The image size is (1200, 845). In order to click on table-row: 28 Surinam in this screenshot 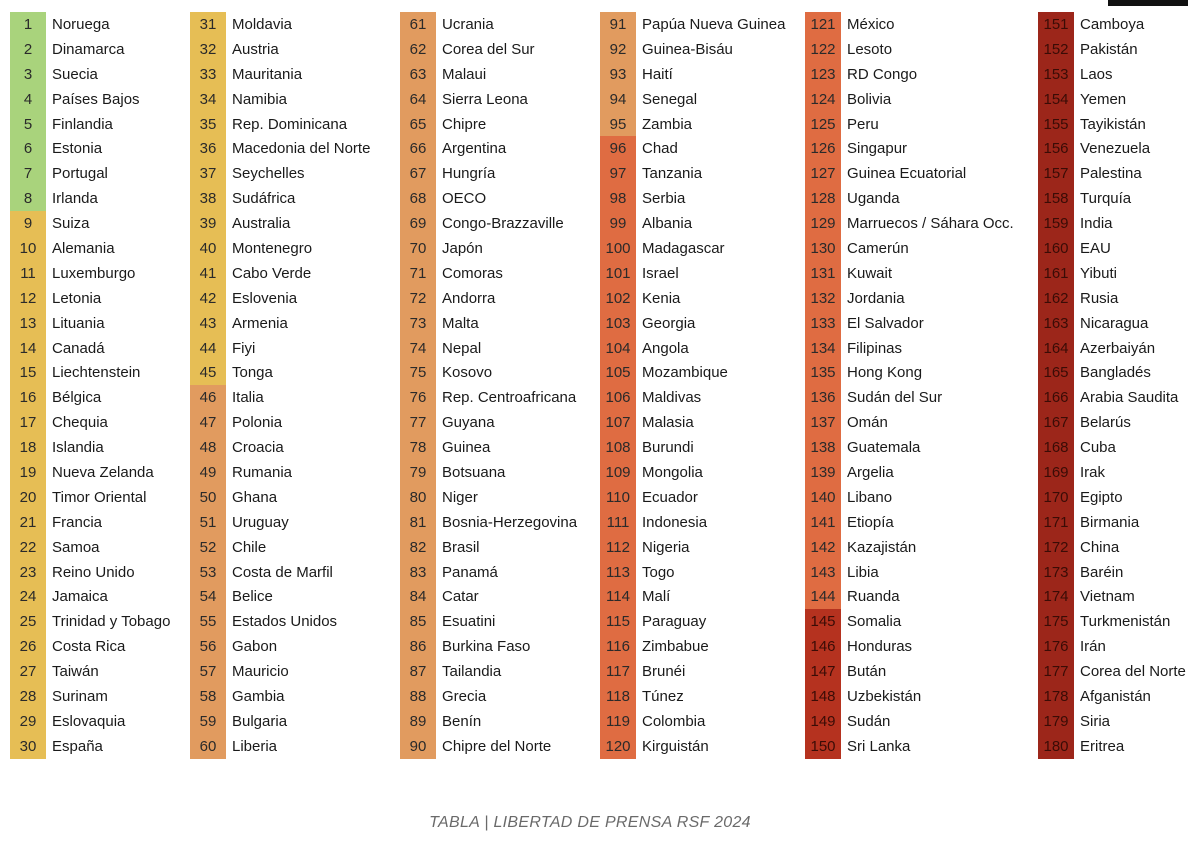, I will do `click(90, 696)`.